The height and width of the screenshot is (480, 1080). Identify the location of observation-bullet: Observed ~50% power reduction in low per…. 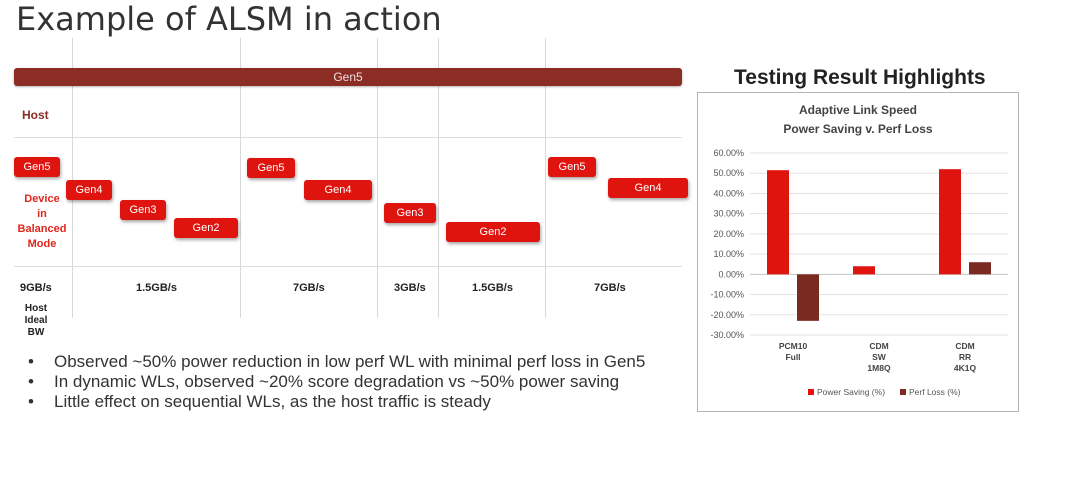
(353, 362).